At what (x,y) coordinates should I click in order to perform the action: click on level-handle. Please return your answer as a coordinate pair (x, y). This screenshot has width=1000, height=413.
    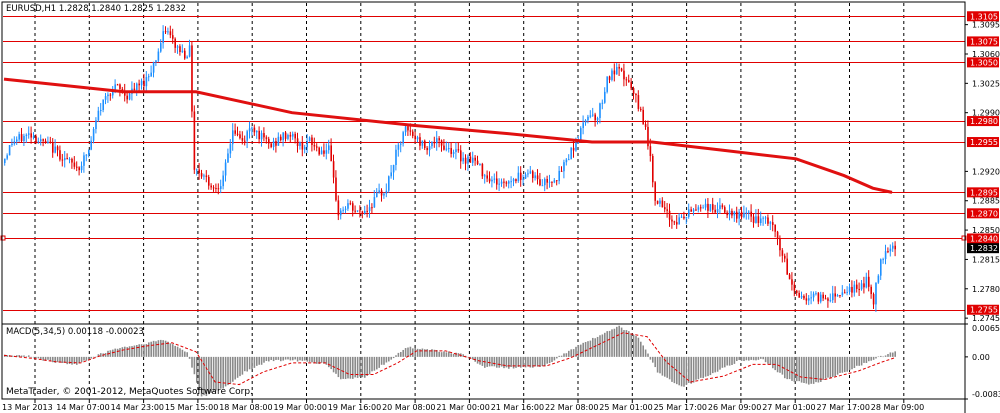
    Looking at the image, I should click on (964, 238).